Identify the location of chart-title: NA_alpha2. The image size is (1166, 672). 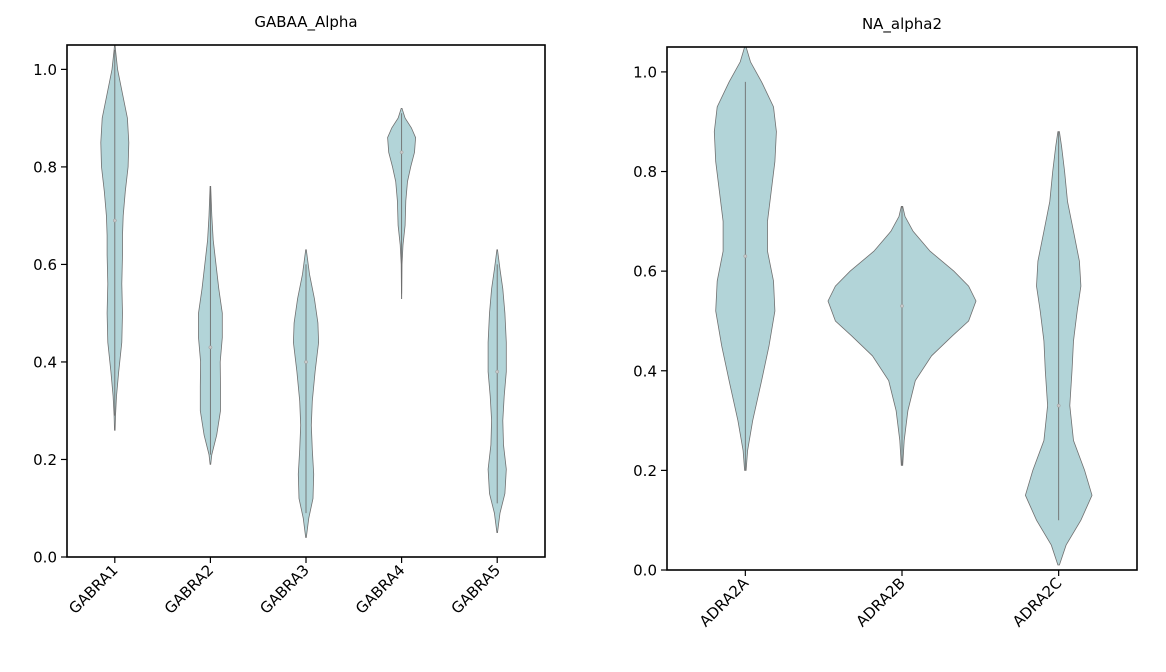
(902, 24).